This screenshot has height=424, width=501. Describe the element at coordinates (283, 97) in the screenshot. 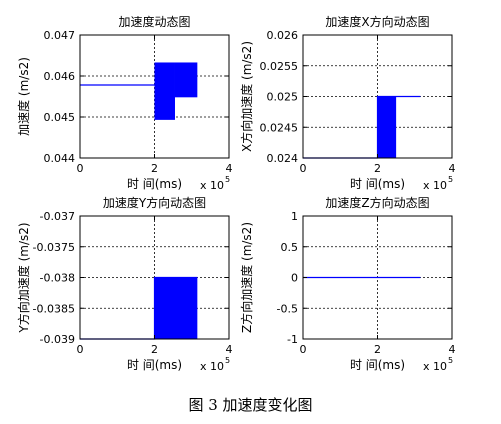

I see `y-tick-label: 0.025` at that location.